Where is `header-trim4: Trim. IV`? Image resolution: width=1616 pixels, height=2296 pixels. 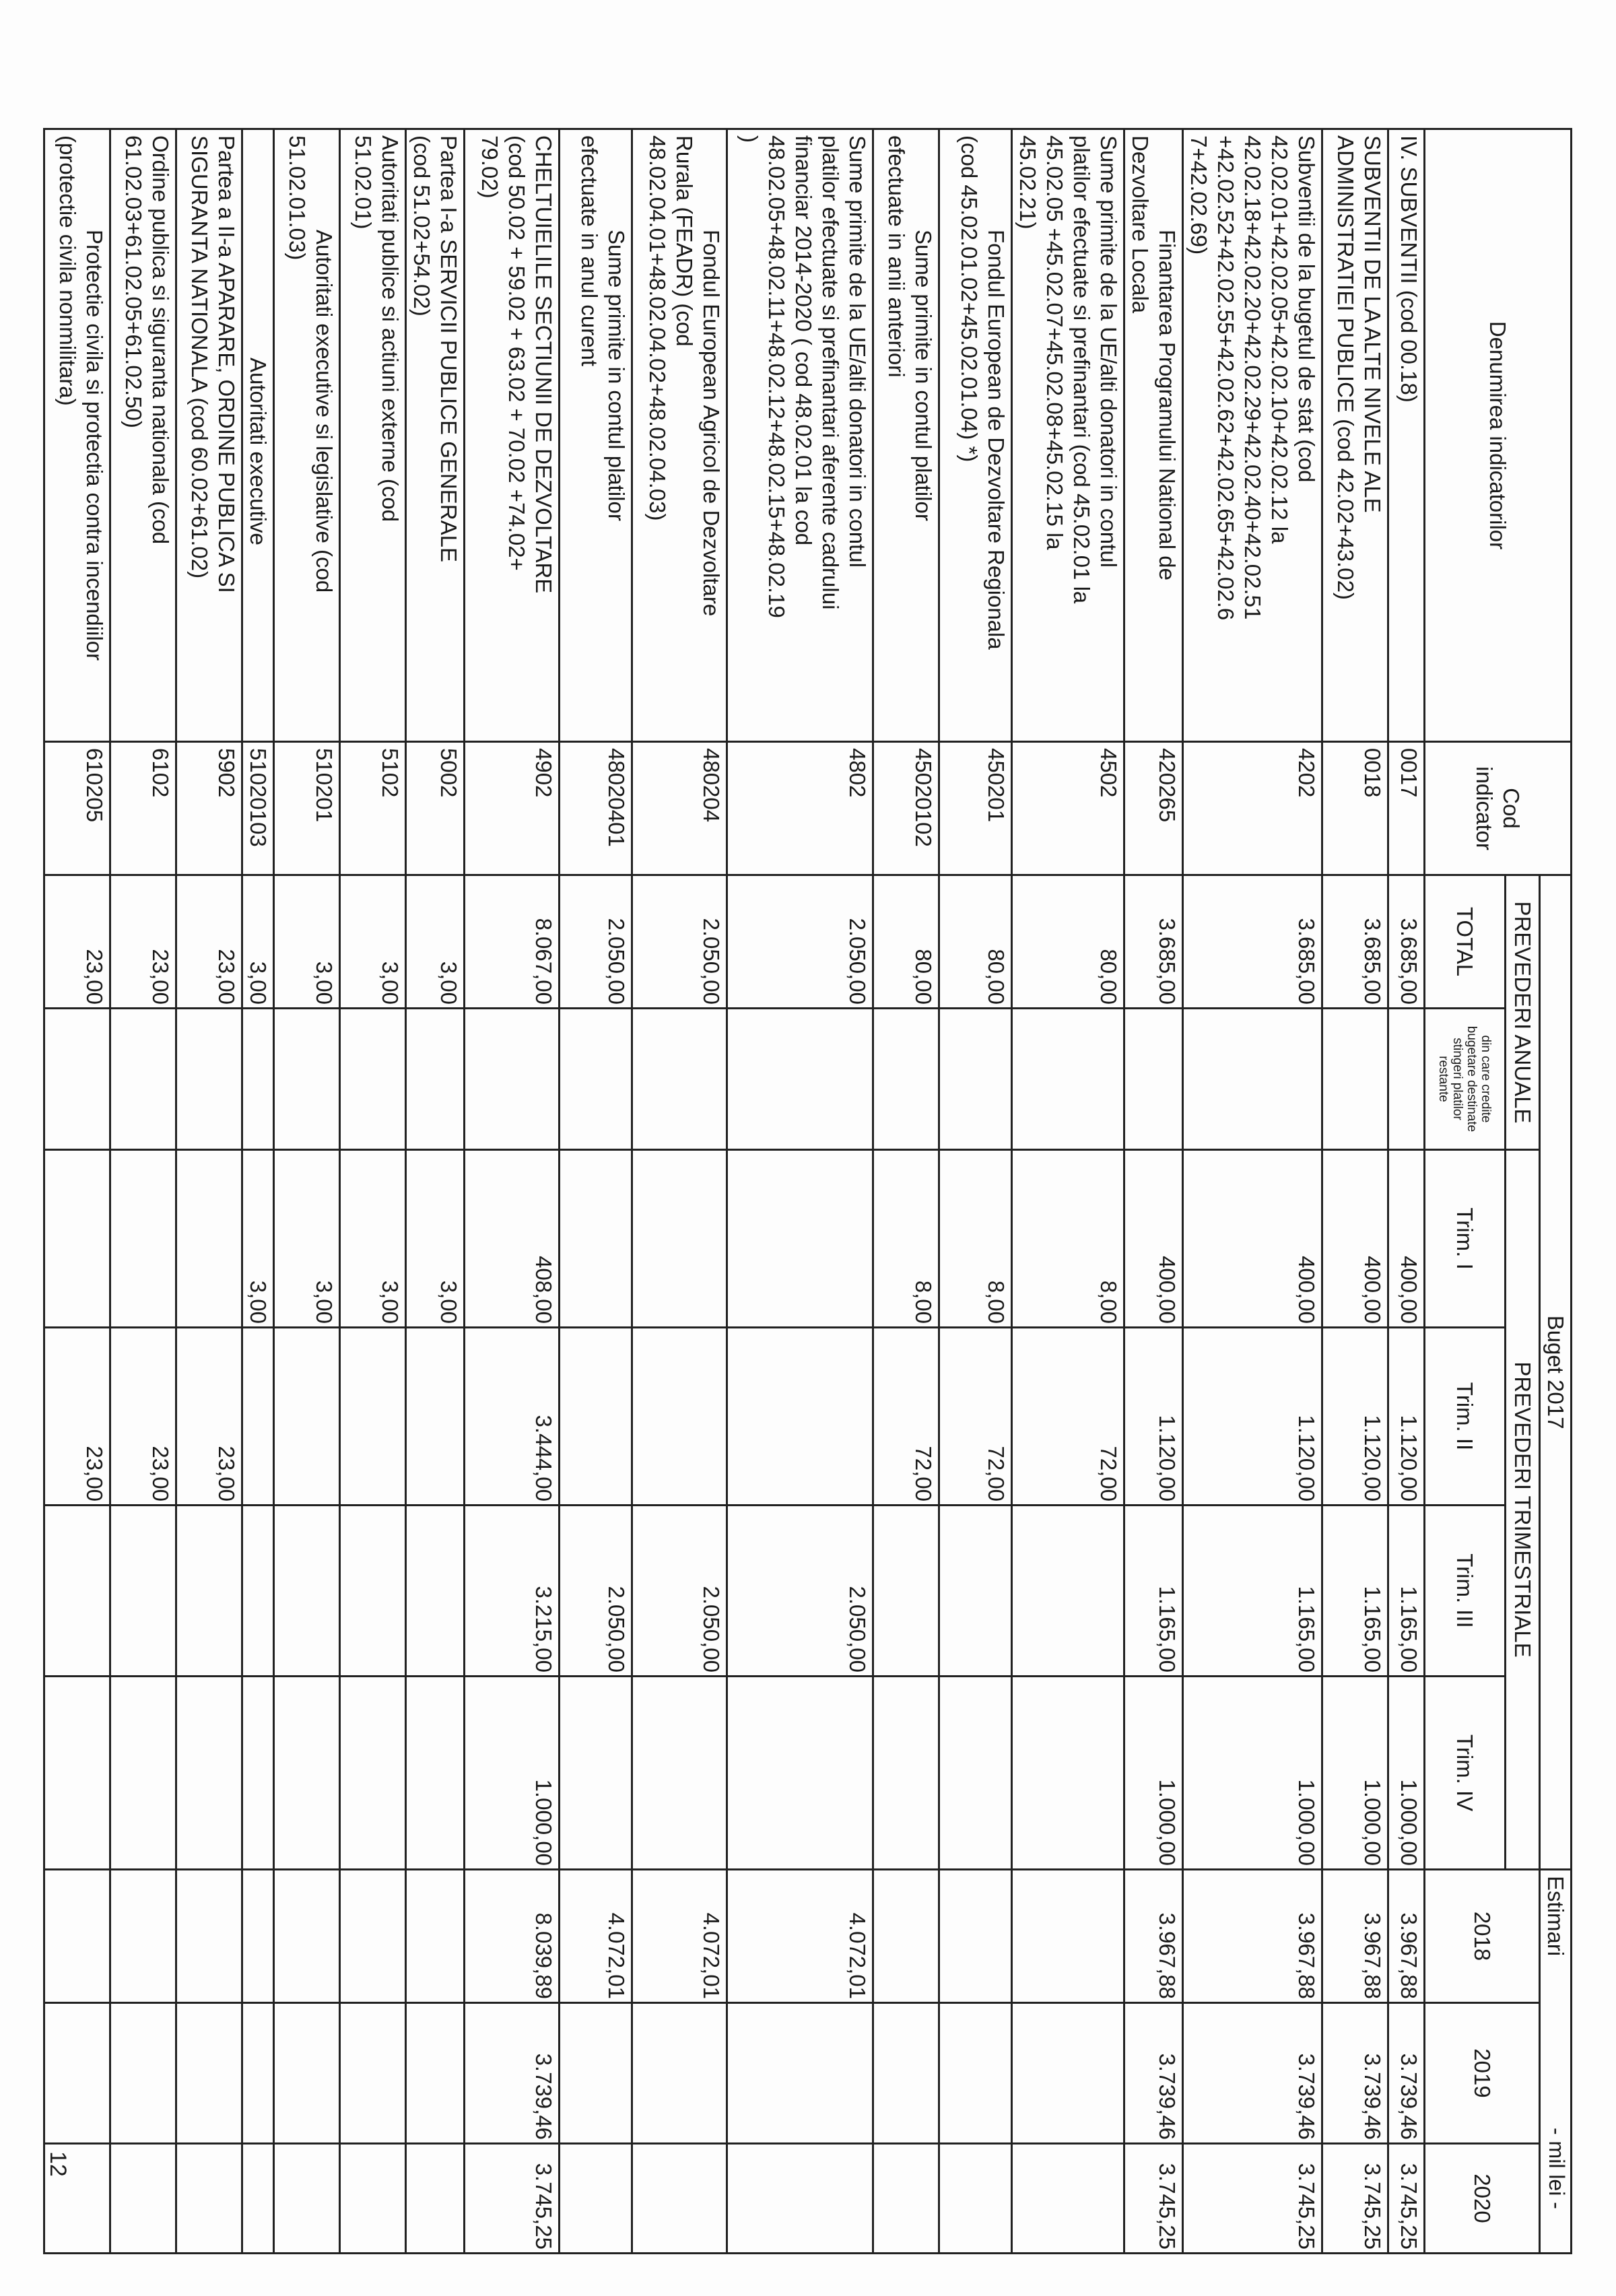
header-trim4: Trim. IV is located at coordinates (1465, 1773).